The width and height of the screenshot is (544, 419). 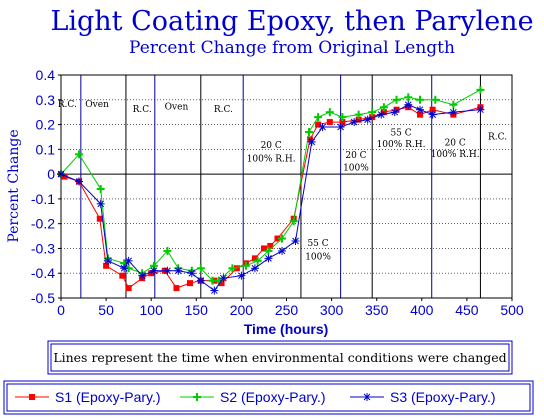 What do you see at coordinates (512, 310) in the screenshot?
I see `x-tick-label: 500` at bounding box center [512, 310].